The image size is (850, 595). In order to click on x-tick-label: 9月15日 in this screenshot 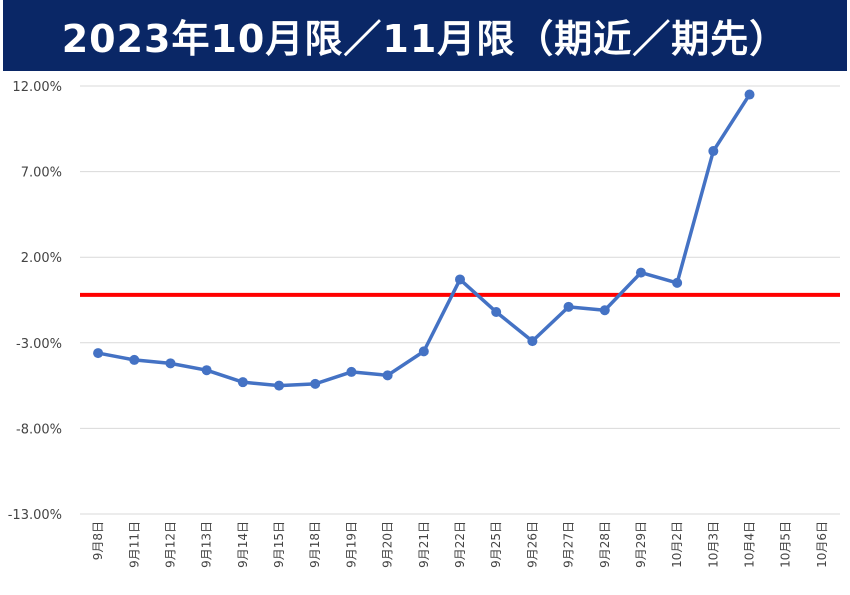, I will do `click(279, 544)`.